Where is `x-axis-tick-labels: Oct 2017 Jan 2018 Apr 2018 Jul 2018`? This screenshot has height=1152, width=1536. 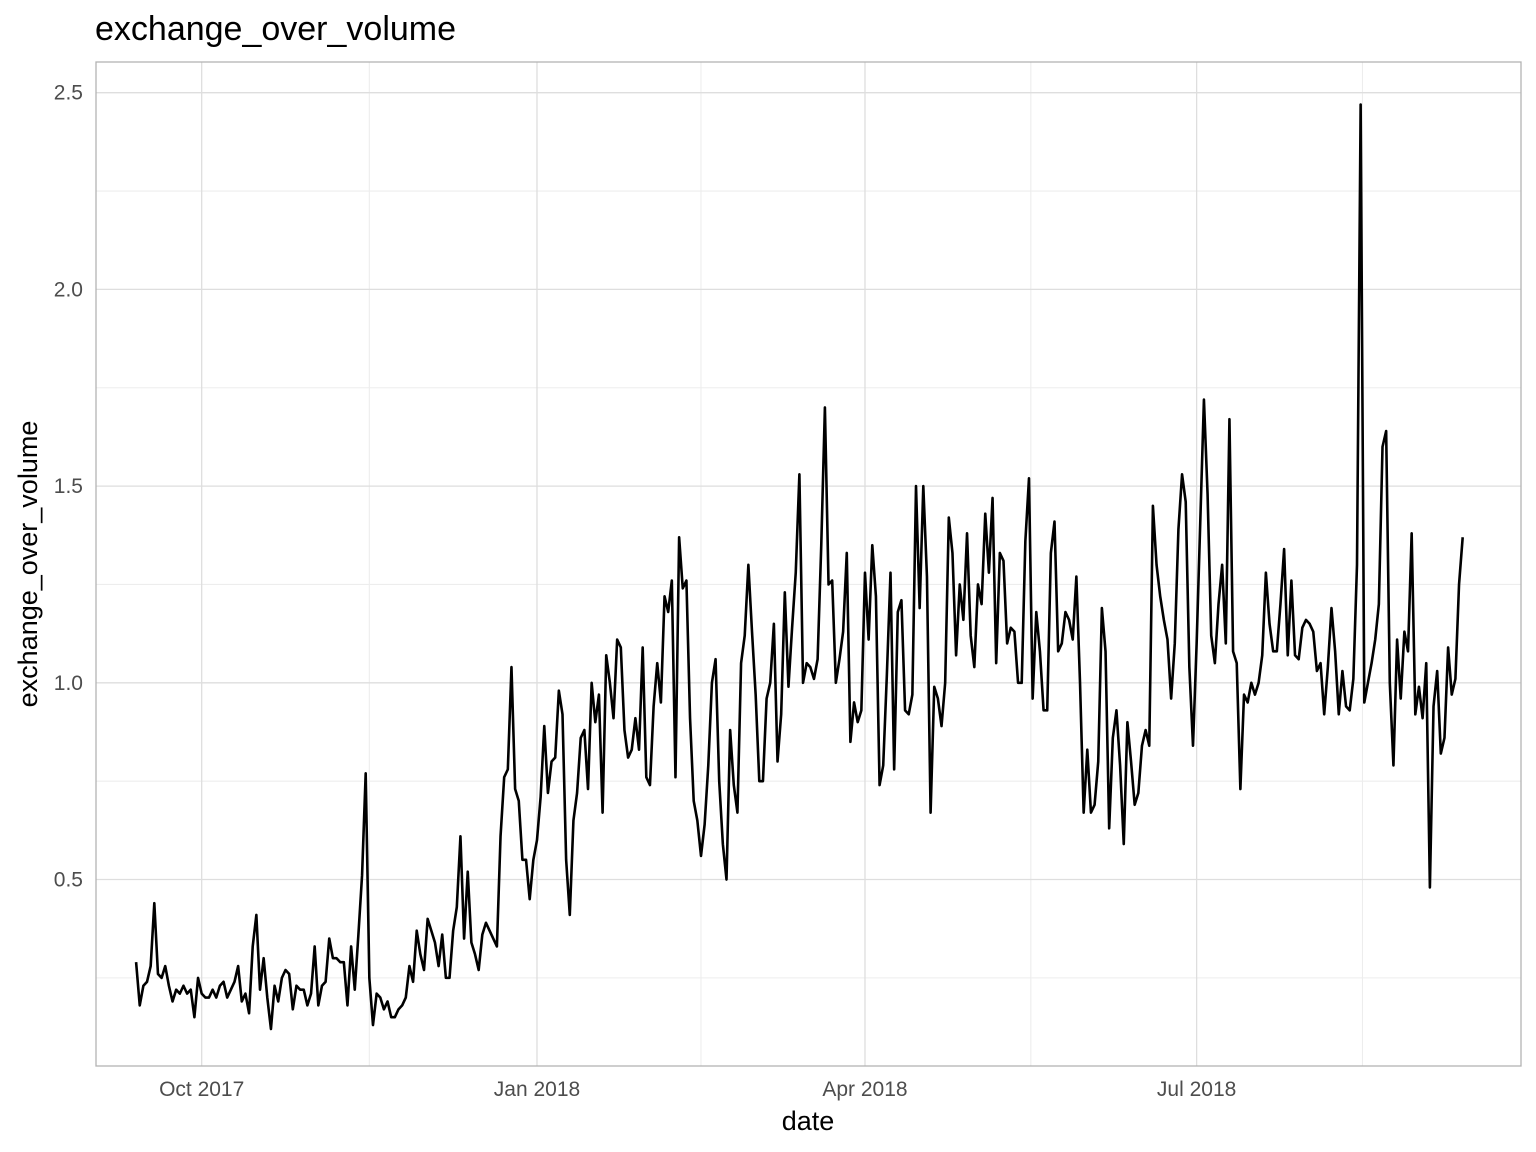
x-axis-tick-labels: Oct 2017 Jan 2018 Apr 2018 Jul 2018 is located at coordinates (697, 1089).